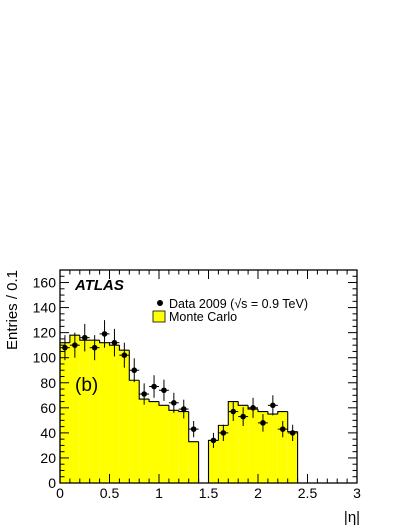  What do you see at coordinates (48, 408) in the screenshot?
I see `y-tick-label: 60` at bounding box center [48, 408].